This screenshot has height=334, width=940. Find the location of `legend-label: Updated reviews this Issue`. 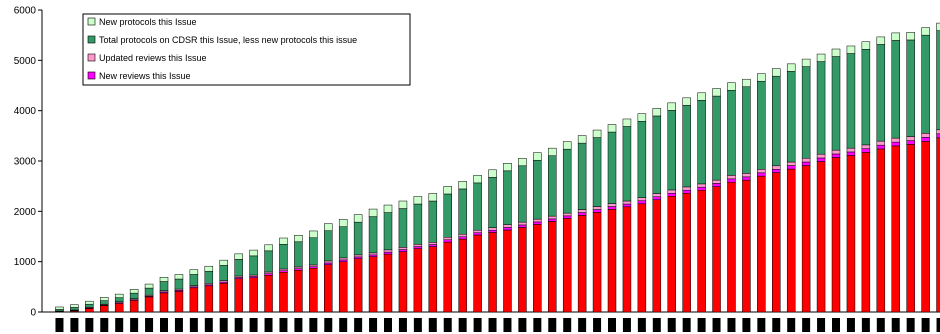

legend-label: Updated reviews this Issue is located at coordinates (153, 58).